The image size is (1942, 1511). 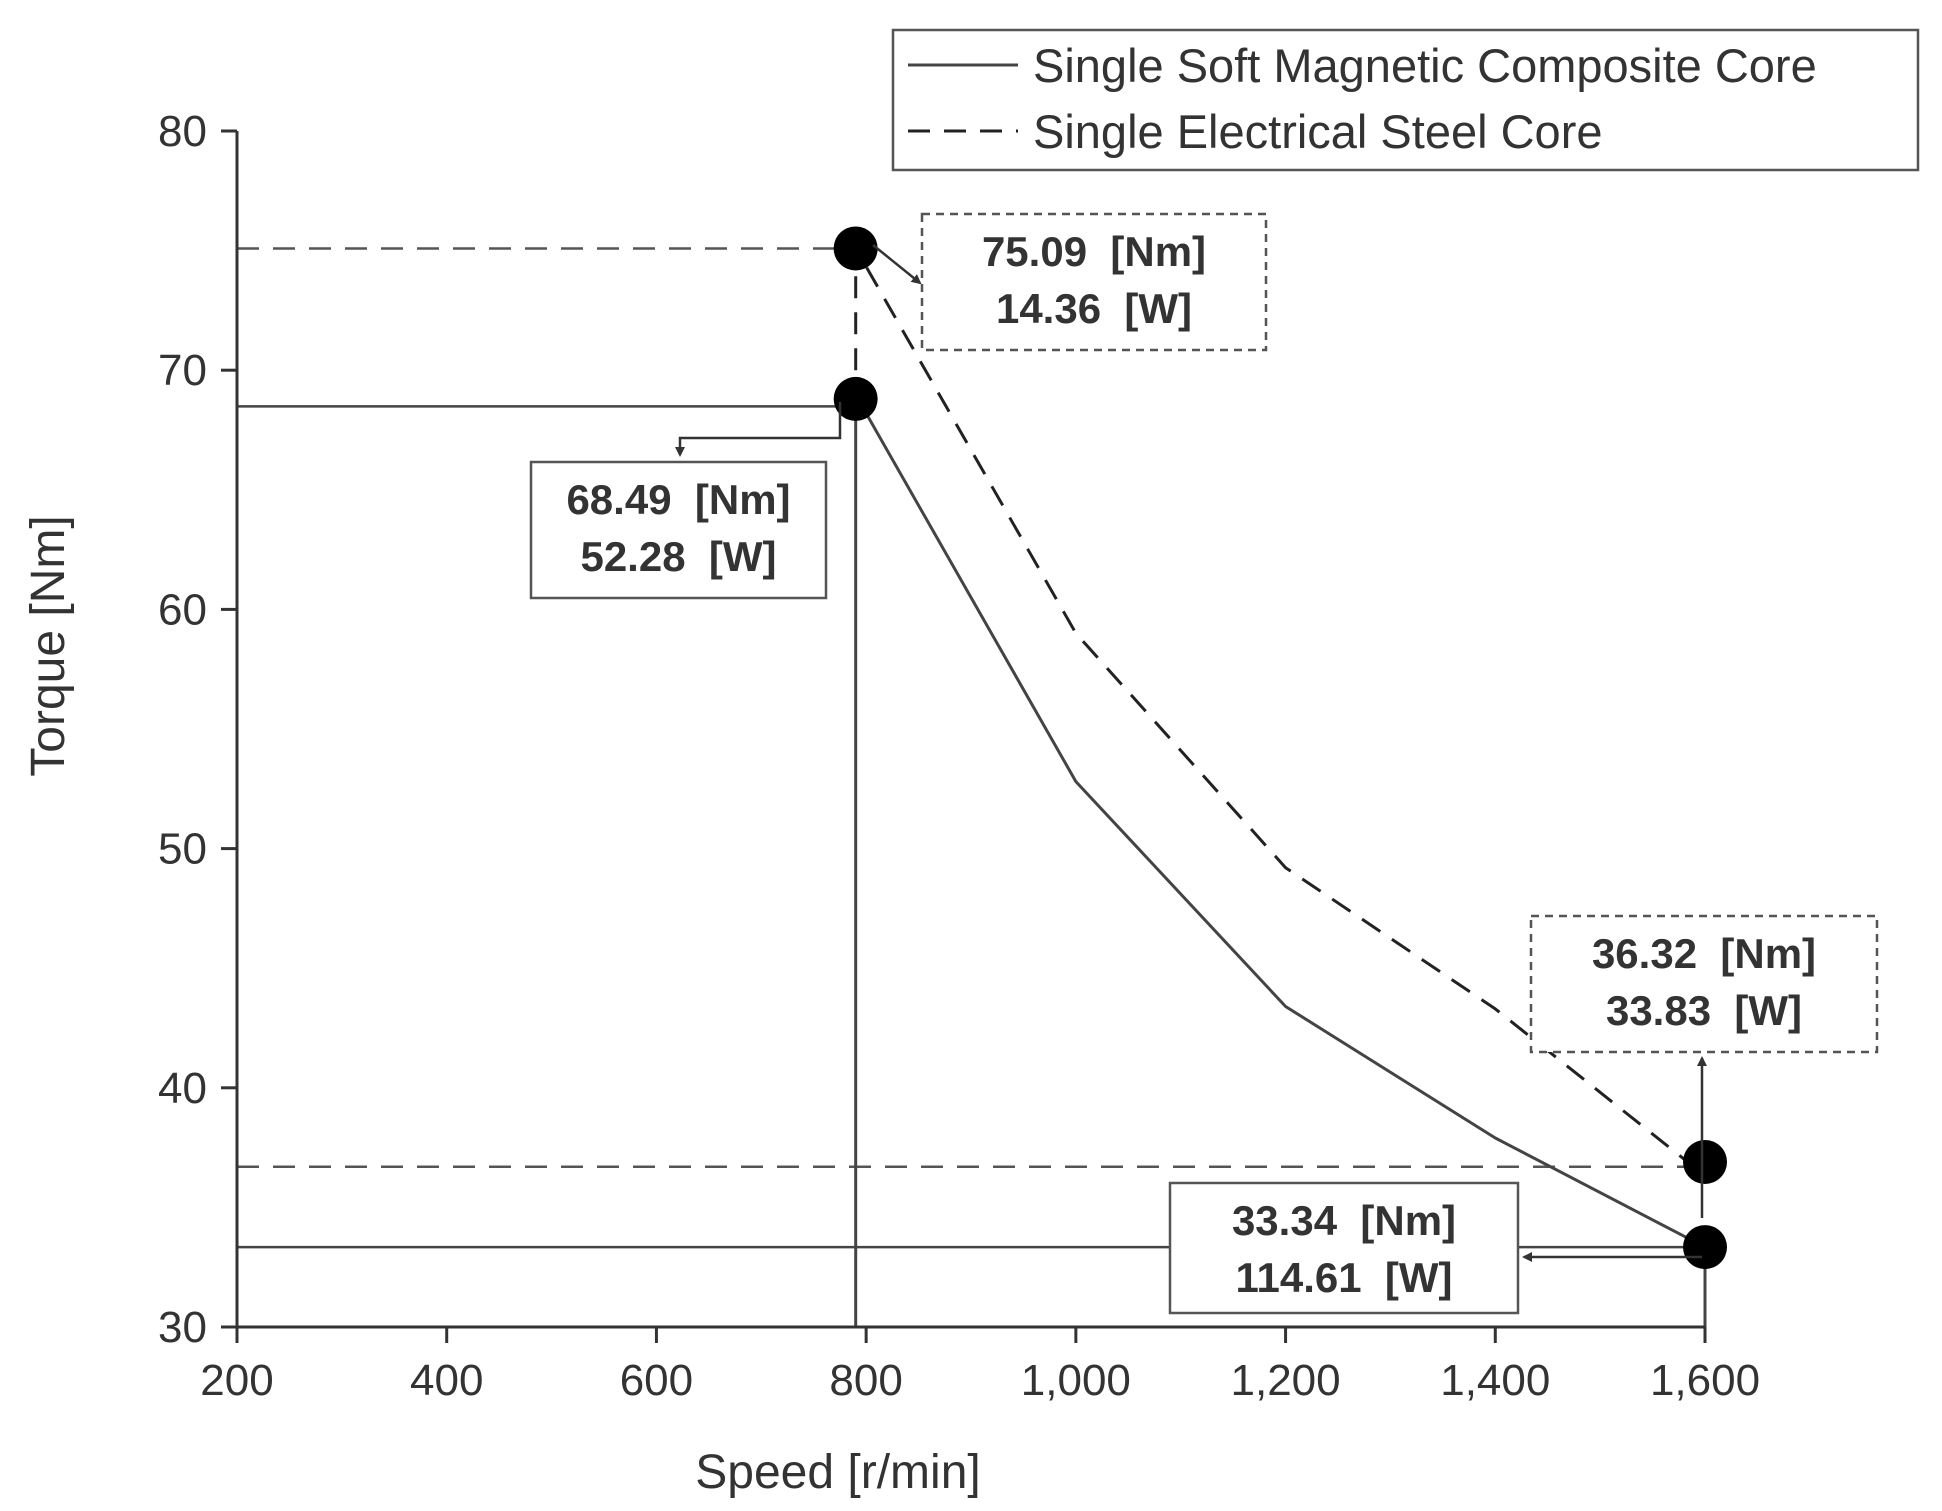 I want to click on annotation-text-3-0: 33.34 [Nm], so click(x=1344, y=1220).